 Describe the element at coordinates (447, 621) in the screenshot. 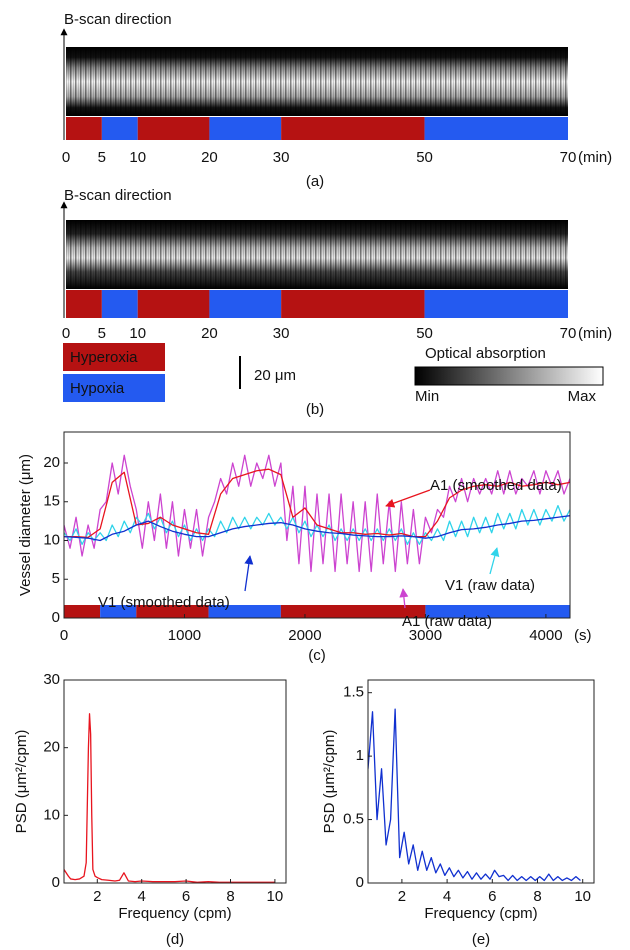

I see `series-annotation: A1 (raw data)` at that location.